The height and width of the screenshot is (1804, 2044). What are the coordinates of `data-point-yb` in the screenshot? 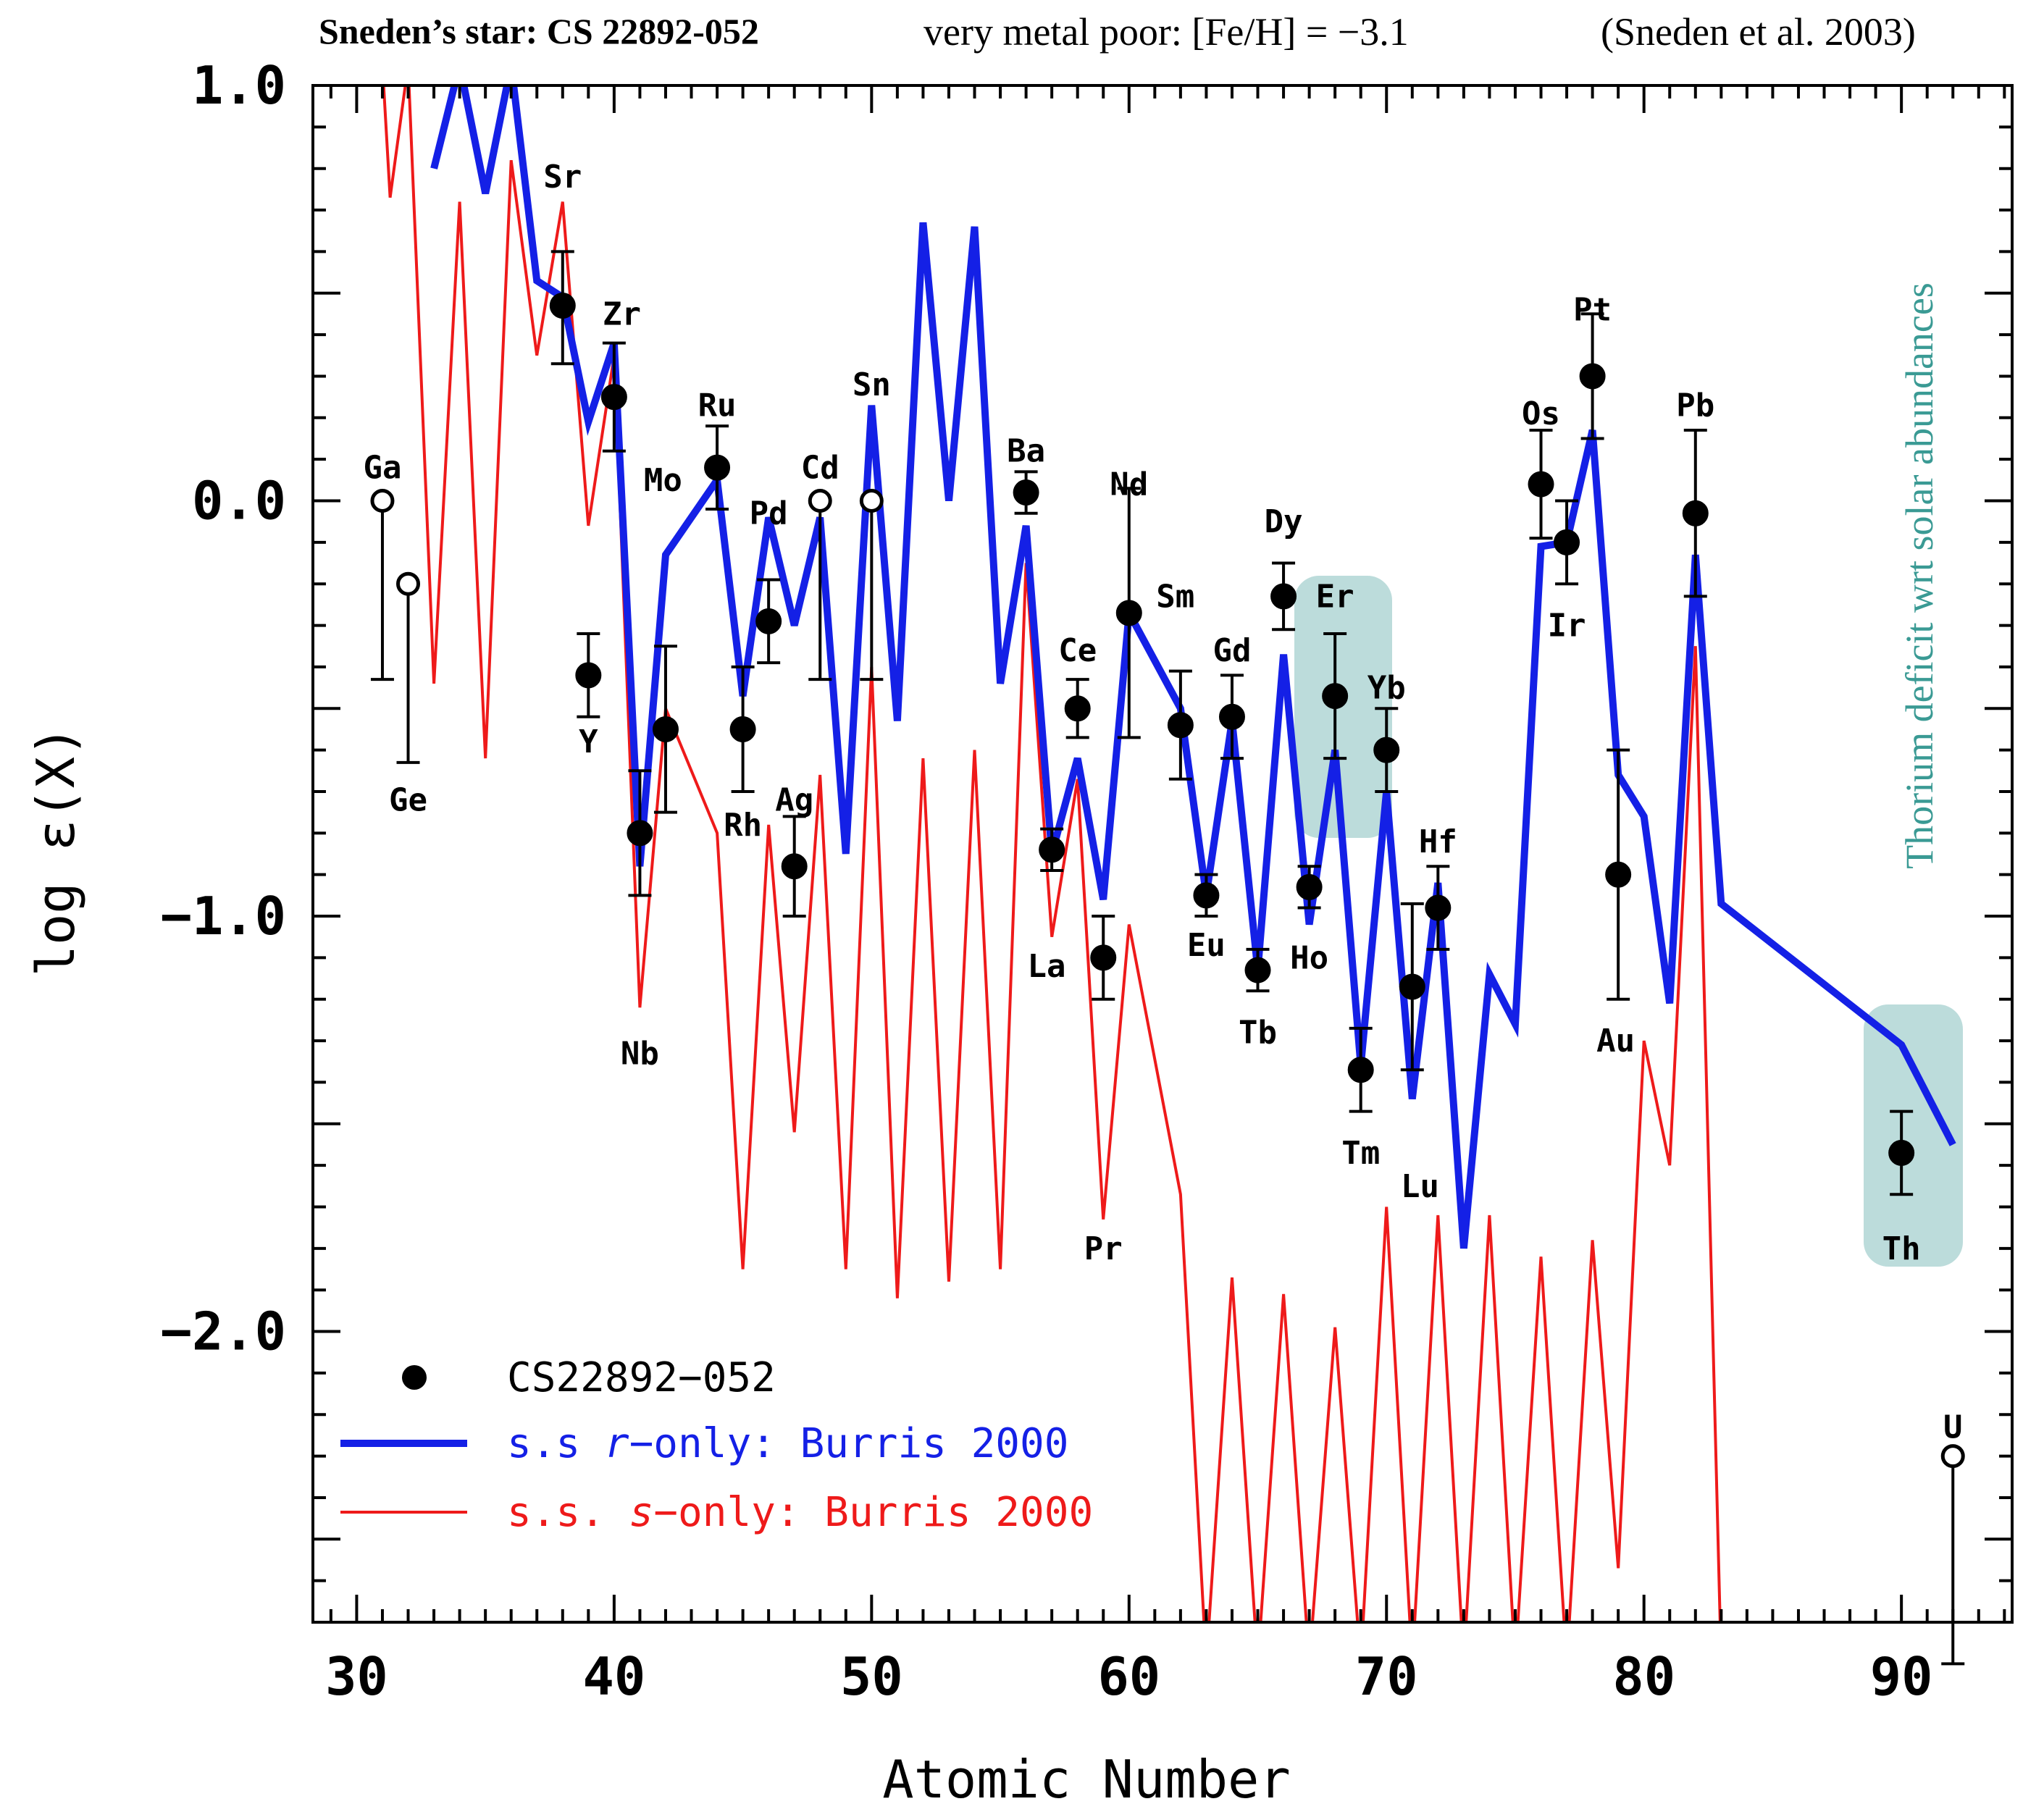 It's located at (1386, 750).